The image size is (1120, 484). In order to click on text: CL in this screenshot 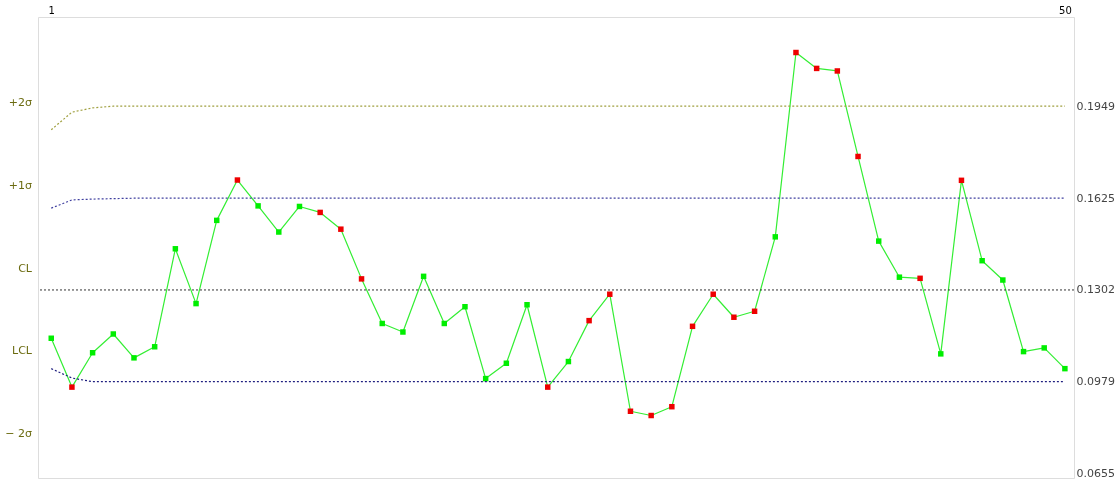, I will do `click(25, 268)`.